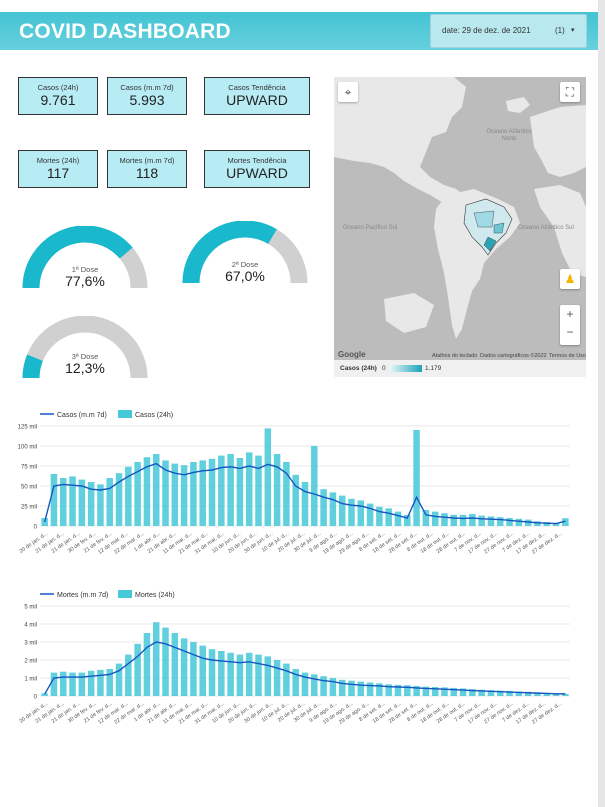 This screenshot has width=605, height=807. Describe the element at coordinates (58, 169) in the screenshot. I see `kpi-mortes-24h: Mortes (24h) 117` at that location.